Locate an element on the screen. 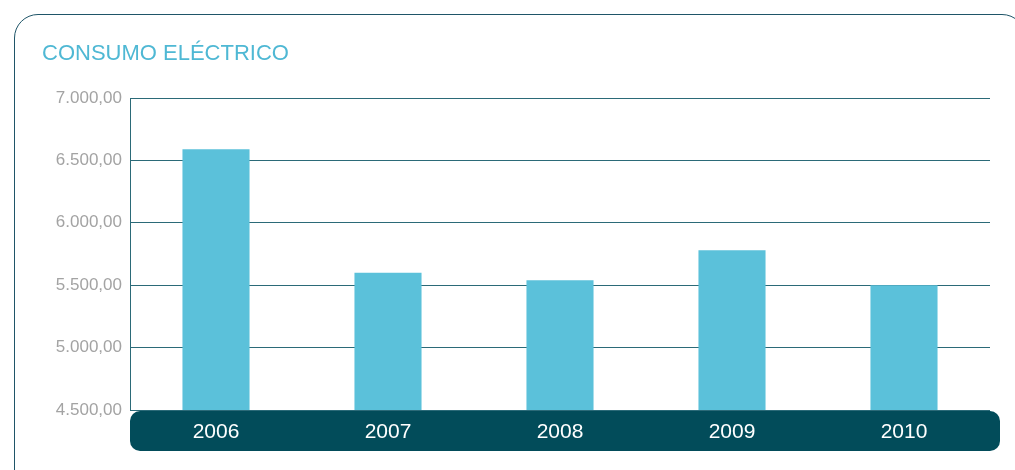  y-tick-label: 5.500,00 is located at coordinates (88, 284).